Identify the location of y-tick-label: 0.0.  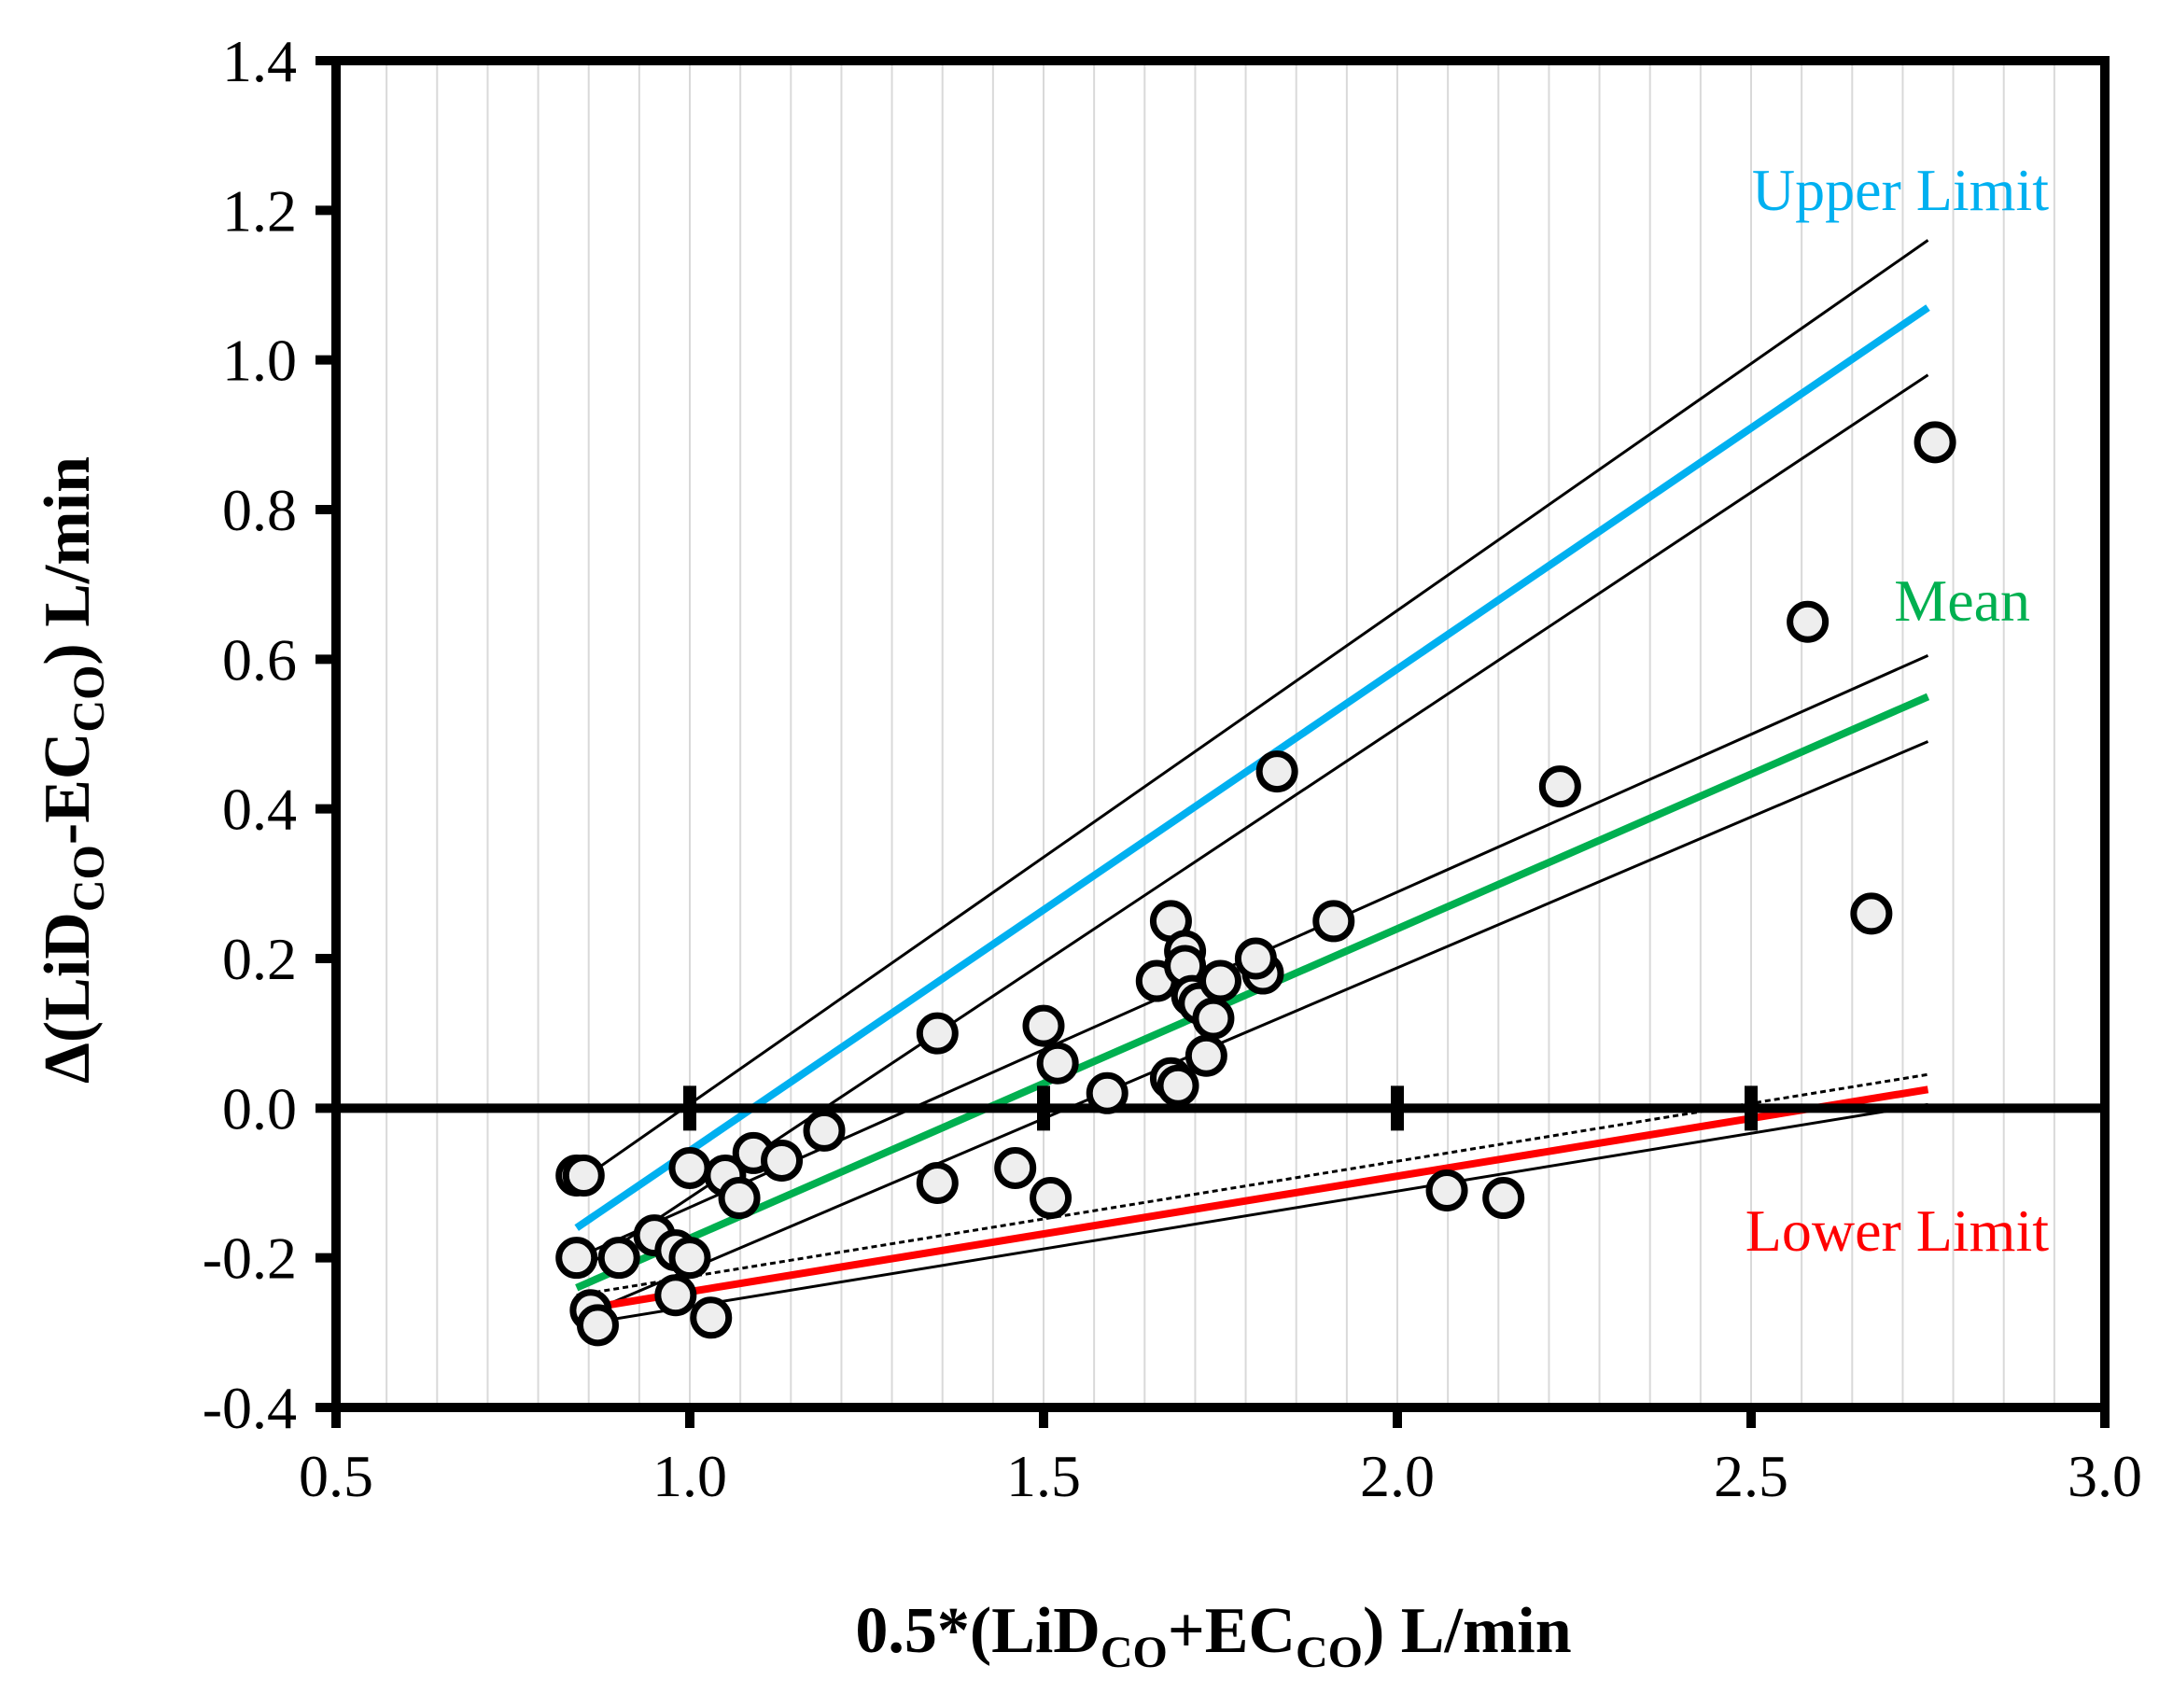
(259, 1108).